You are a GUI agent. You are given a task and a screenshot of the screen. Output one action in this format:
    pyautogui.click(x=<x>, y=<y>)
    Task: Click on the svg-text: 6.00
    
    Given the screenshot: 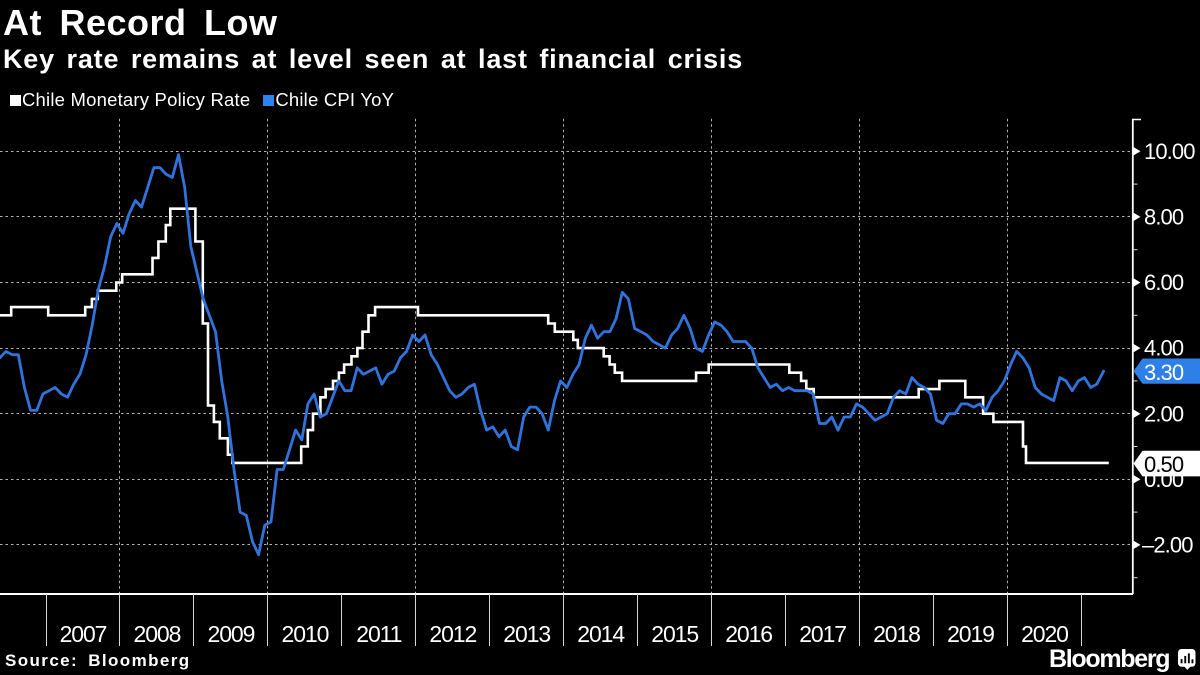 What is the action you would take?
    pyautogui.click(x=1164, y=282)
    